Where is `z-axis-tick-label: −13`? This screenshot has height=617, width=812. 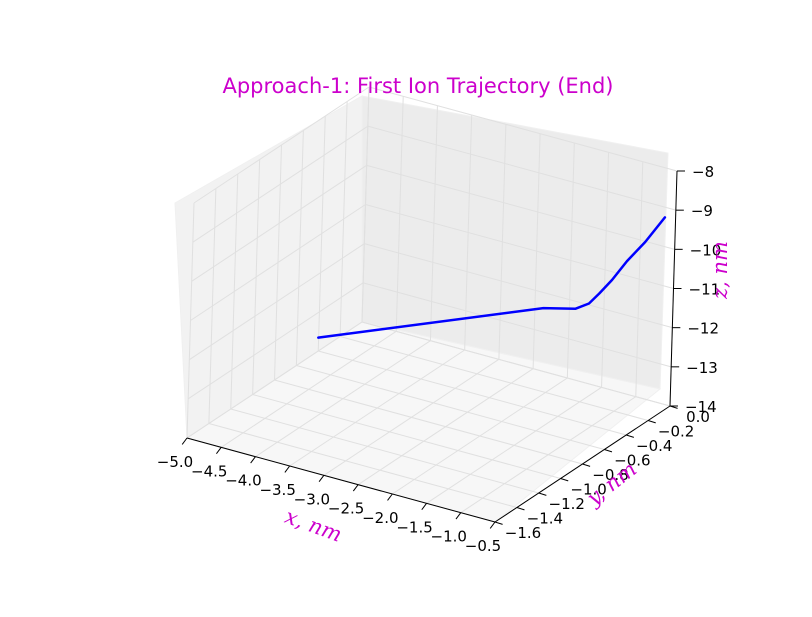
z-axis-tick-label: −13 is located at coordinates (702, 368).